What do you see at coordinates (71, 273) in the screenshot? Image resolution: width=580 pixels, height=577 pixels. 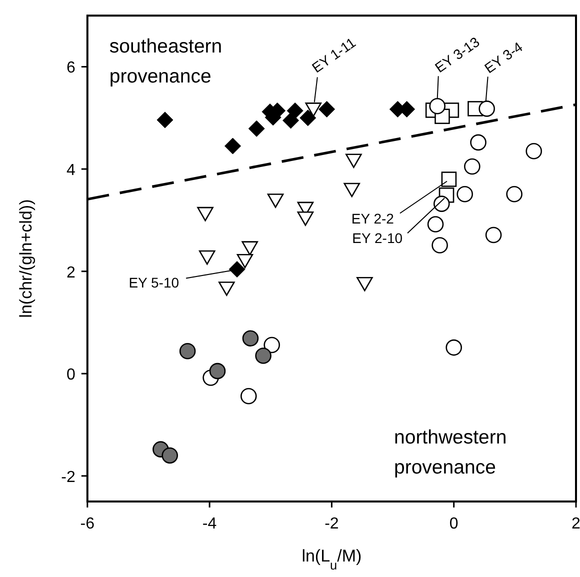 I see `y-tick-label: 2` at bounding box center [71, 273].